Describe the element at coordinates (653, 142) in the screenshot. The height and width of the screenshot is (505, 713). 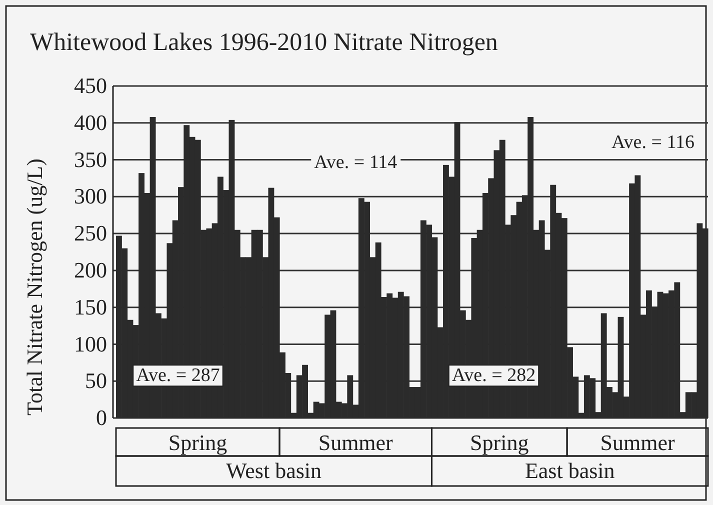
I see `annotation: Ave. = 116` at that location.